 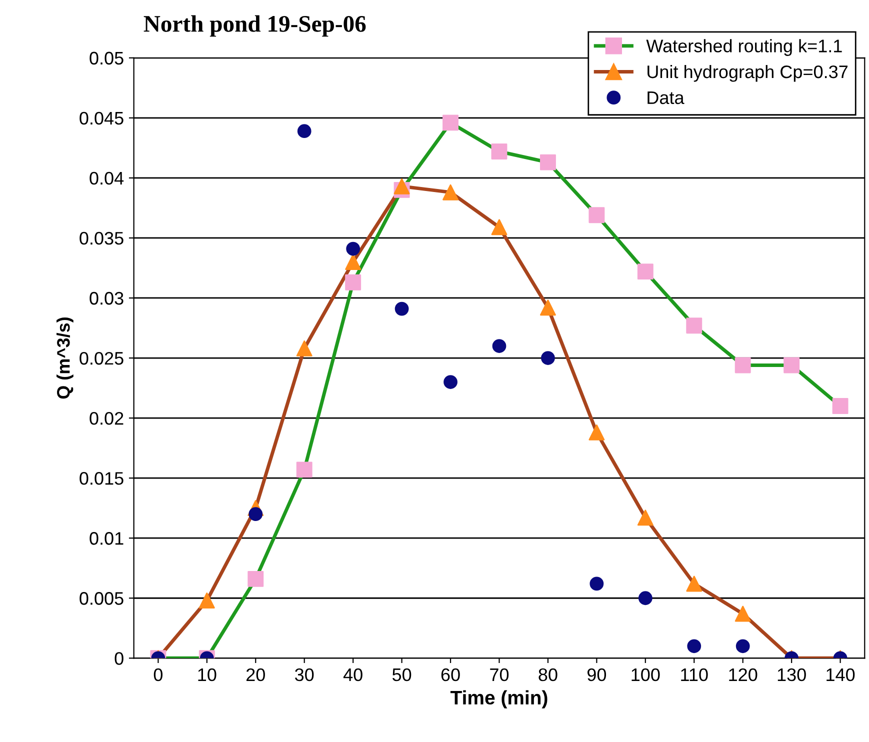 I want to click on y-tick-label: 0.03, so click(x=107, y=298).